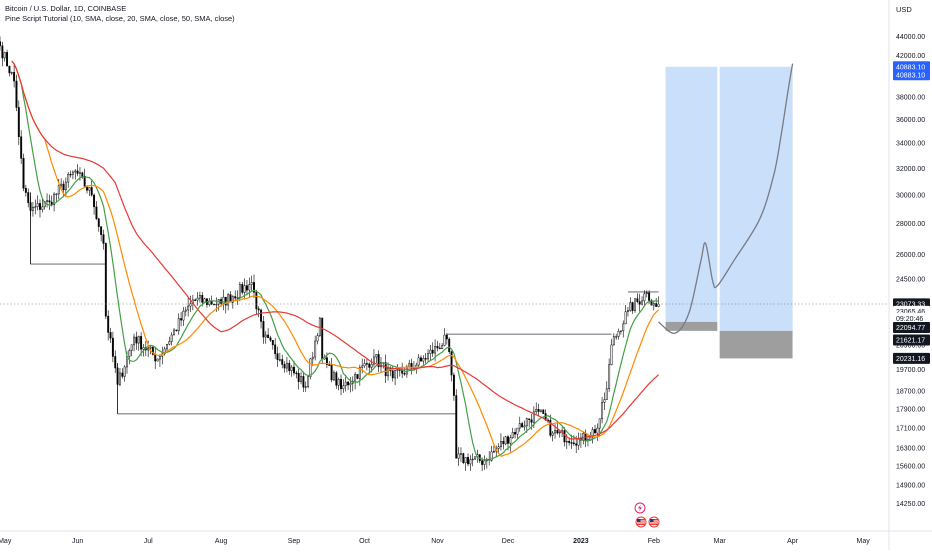 The image size is (932, 555). Describe the element at coordinates (691, 194) in the screenshot. I see `long-position-target-zone` at that location.